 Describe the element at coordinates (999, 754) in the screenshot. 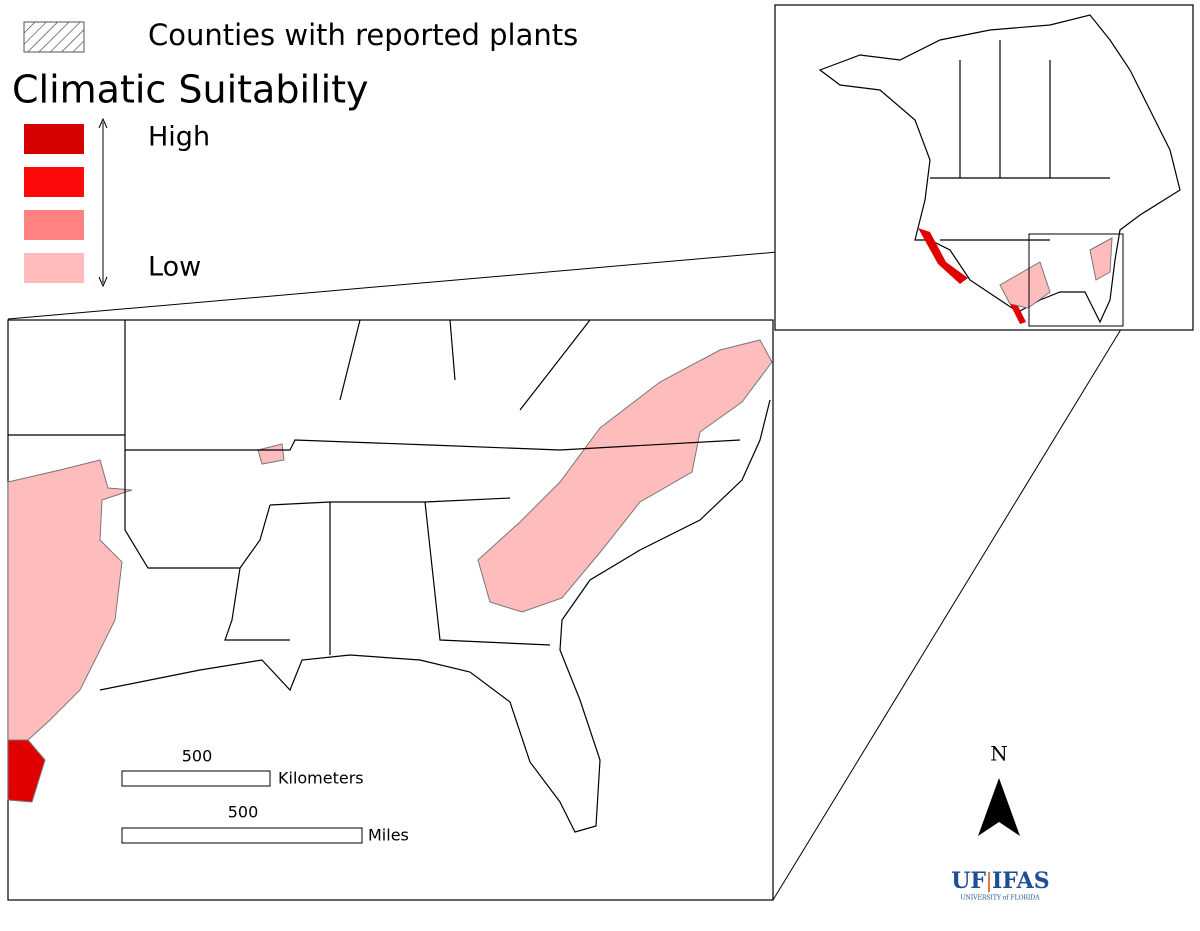

I see `north-label: N` at that location.